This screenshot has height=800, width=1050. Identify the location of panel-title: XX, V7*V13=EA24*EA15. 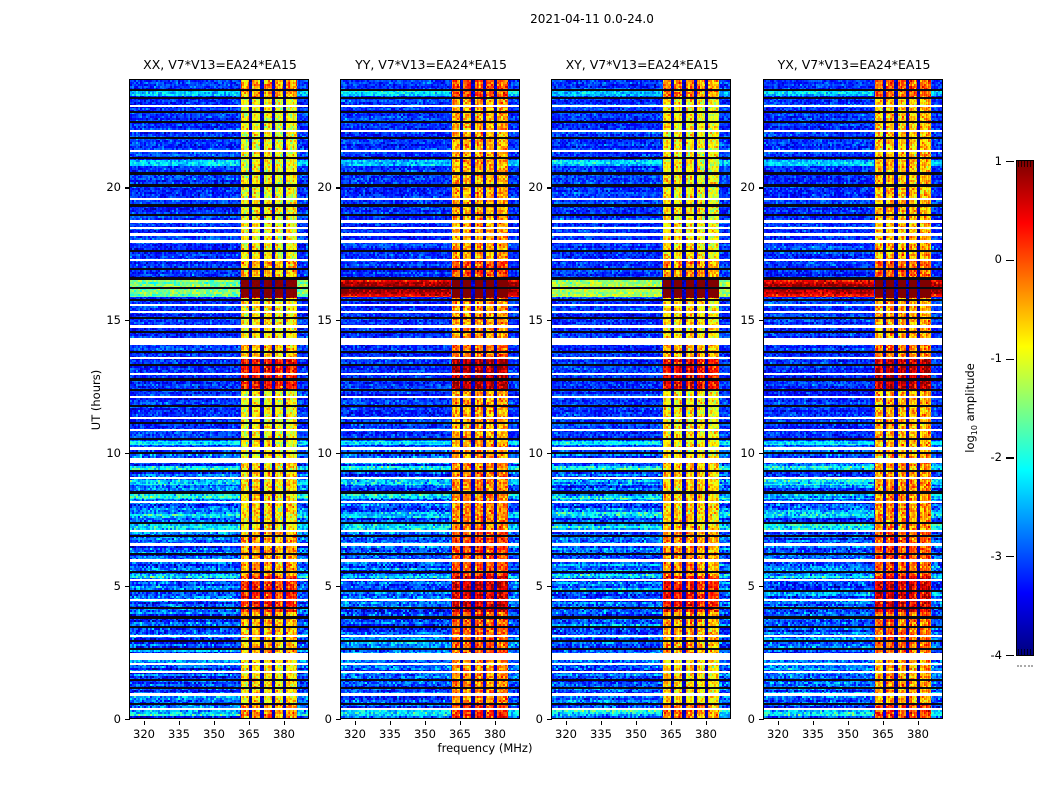
(220, 64).